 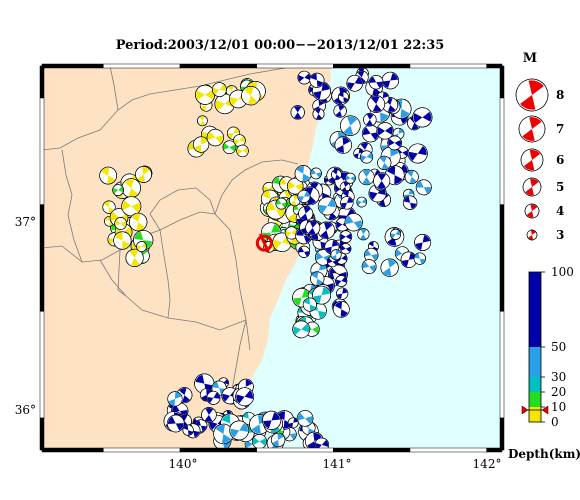 What do you see at coordinates (560, 95) in the screenshot?
I see `magnitude-label-8: 8` at bounding box center [560, 95].